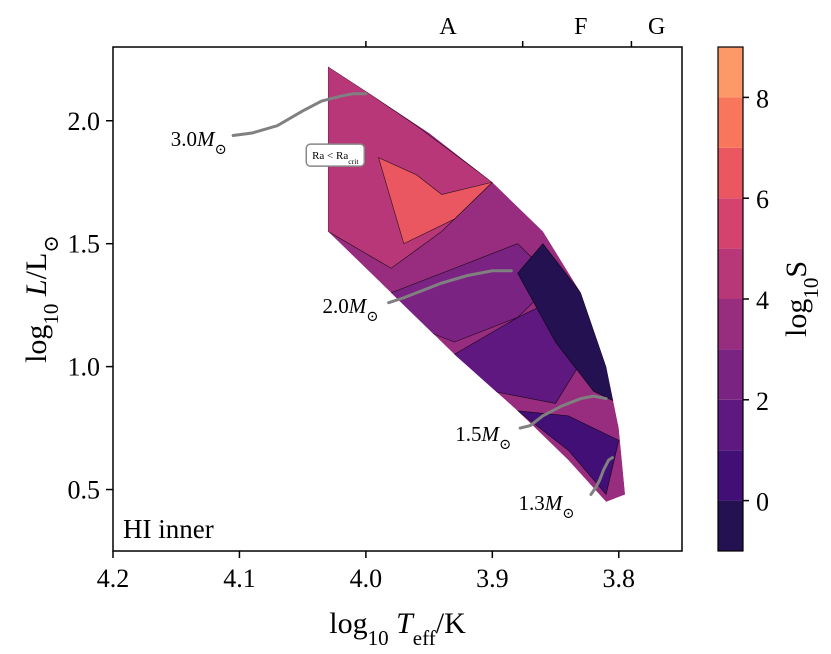  I want to click on x-tick-label-4: 3.8, so click(619, 578).